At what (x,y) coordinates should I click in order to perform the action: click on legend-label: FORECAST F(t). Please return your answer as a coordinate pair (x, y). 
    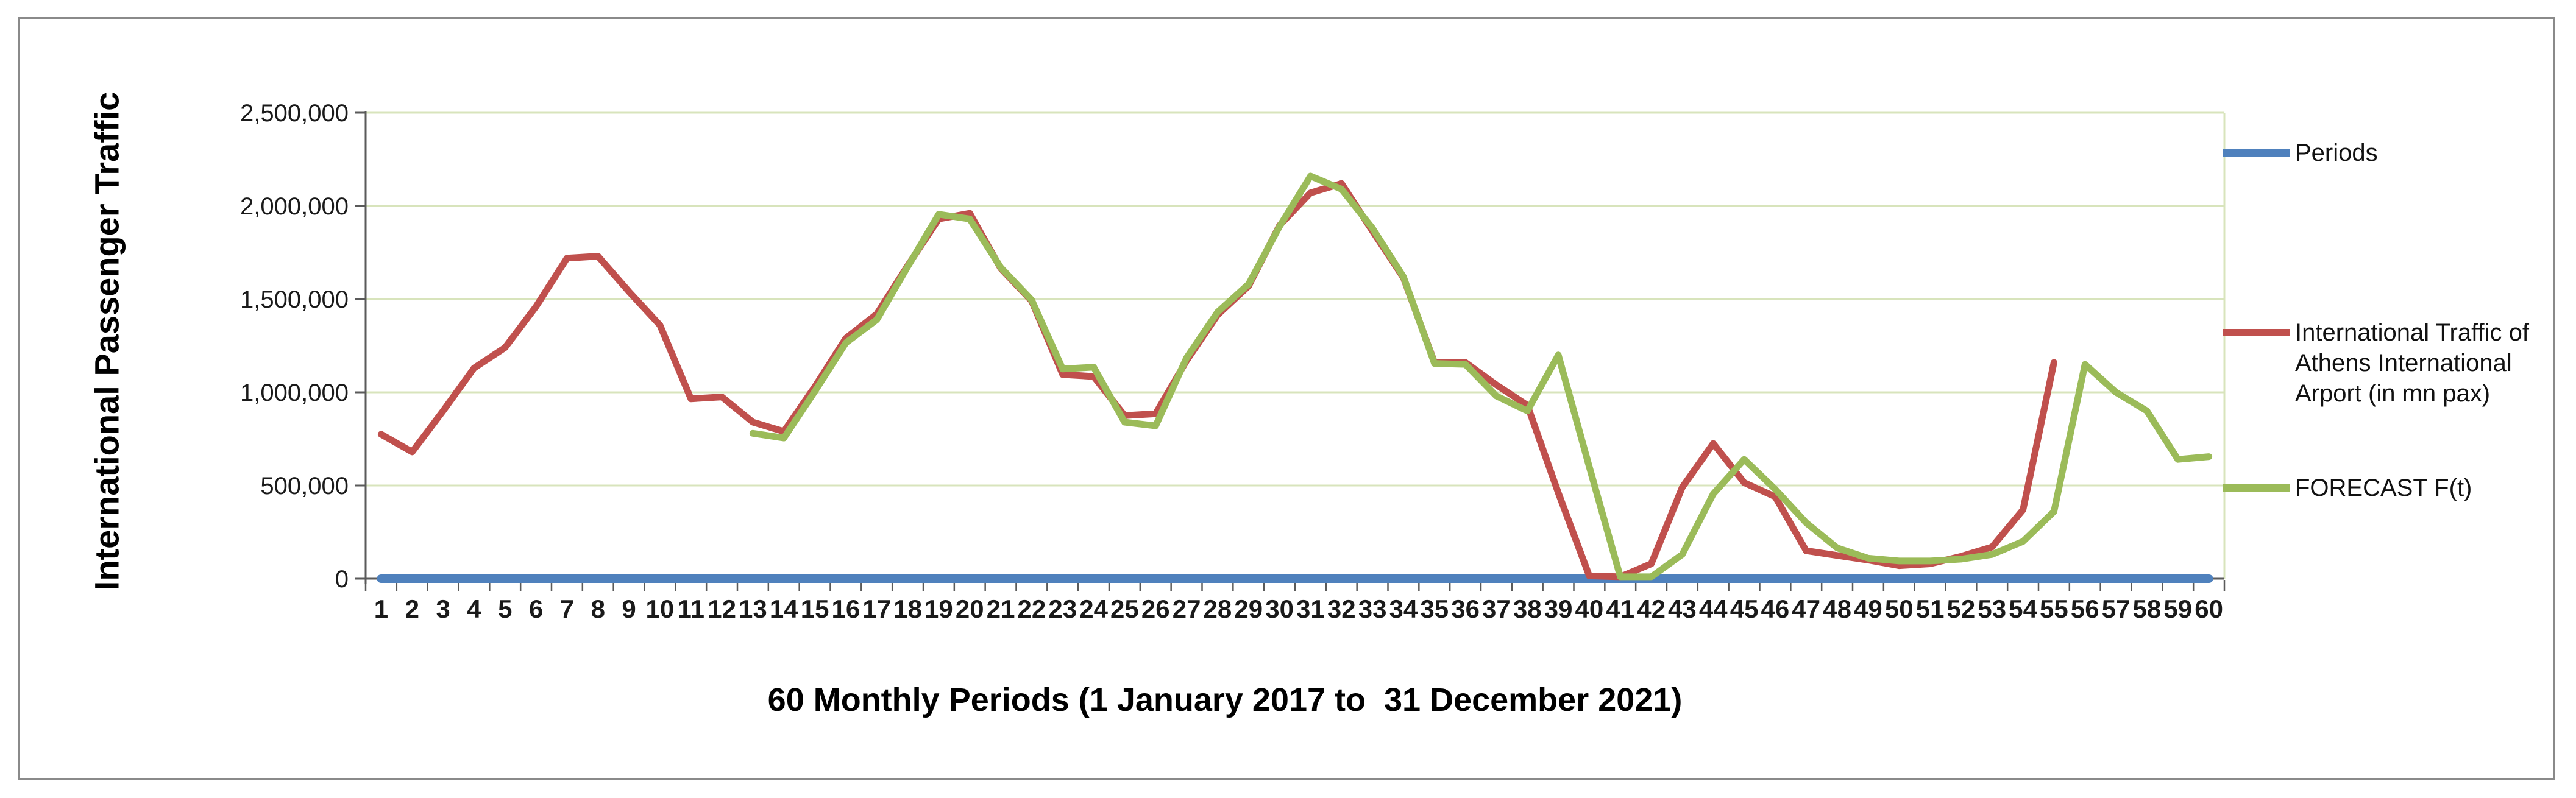
    Looking at the image, I should click on (2383, 488).